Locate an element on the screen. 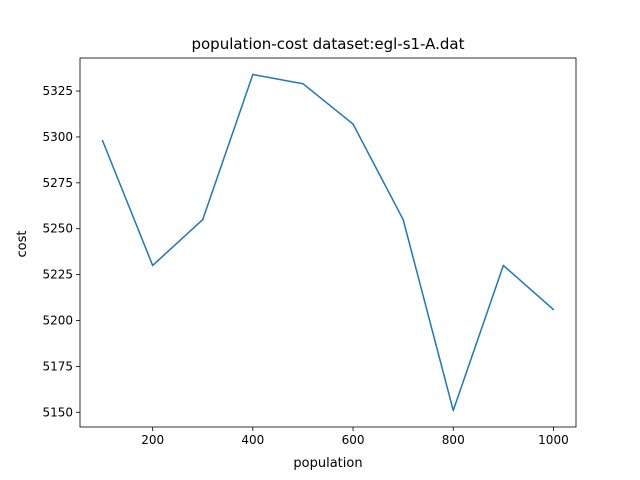 The image size is (640, 480). y-tick-label: 5250 is located at coordinates (57, 229).